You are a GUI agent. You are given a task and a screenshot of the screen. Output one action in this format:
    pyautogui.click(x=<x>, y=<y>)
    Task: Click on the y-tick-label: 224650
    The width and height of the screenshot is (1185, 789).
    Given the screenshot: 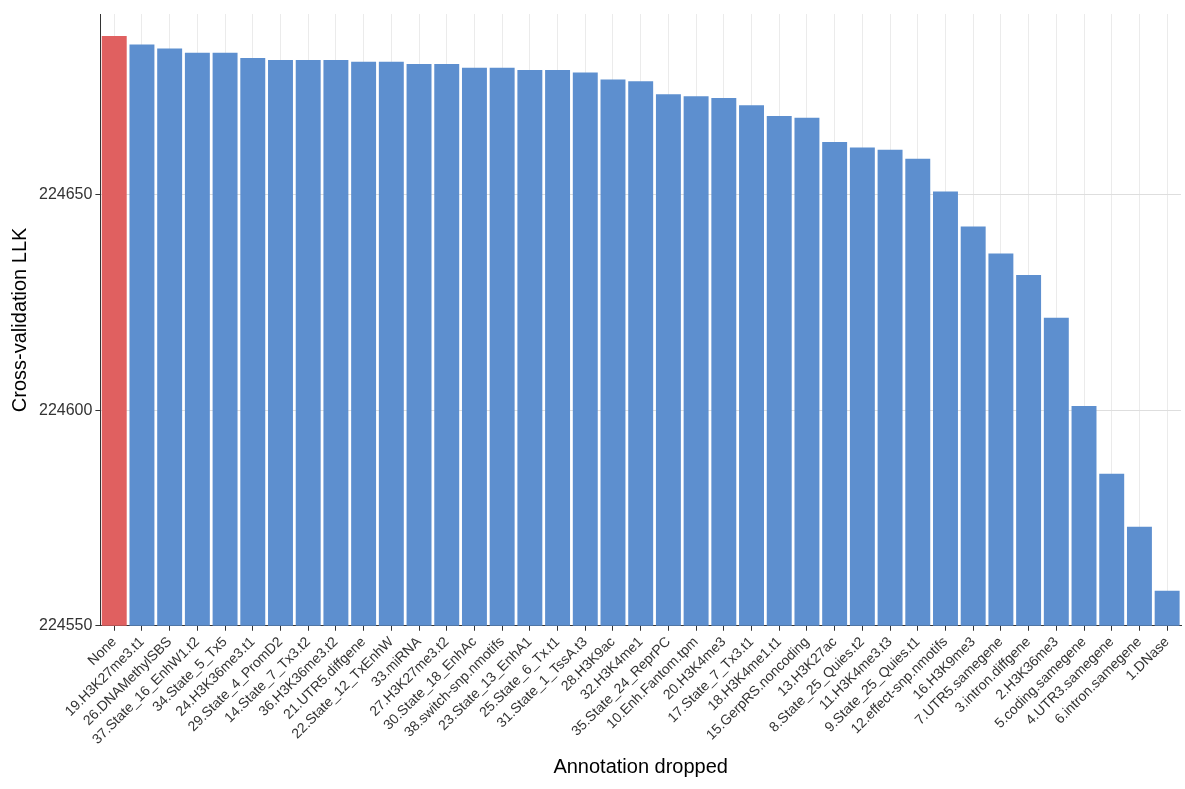 What is the action you would take?
    pyautogui.click(x=66, y=194)
    